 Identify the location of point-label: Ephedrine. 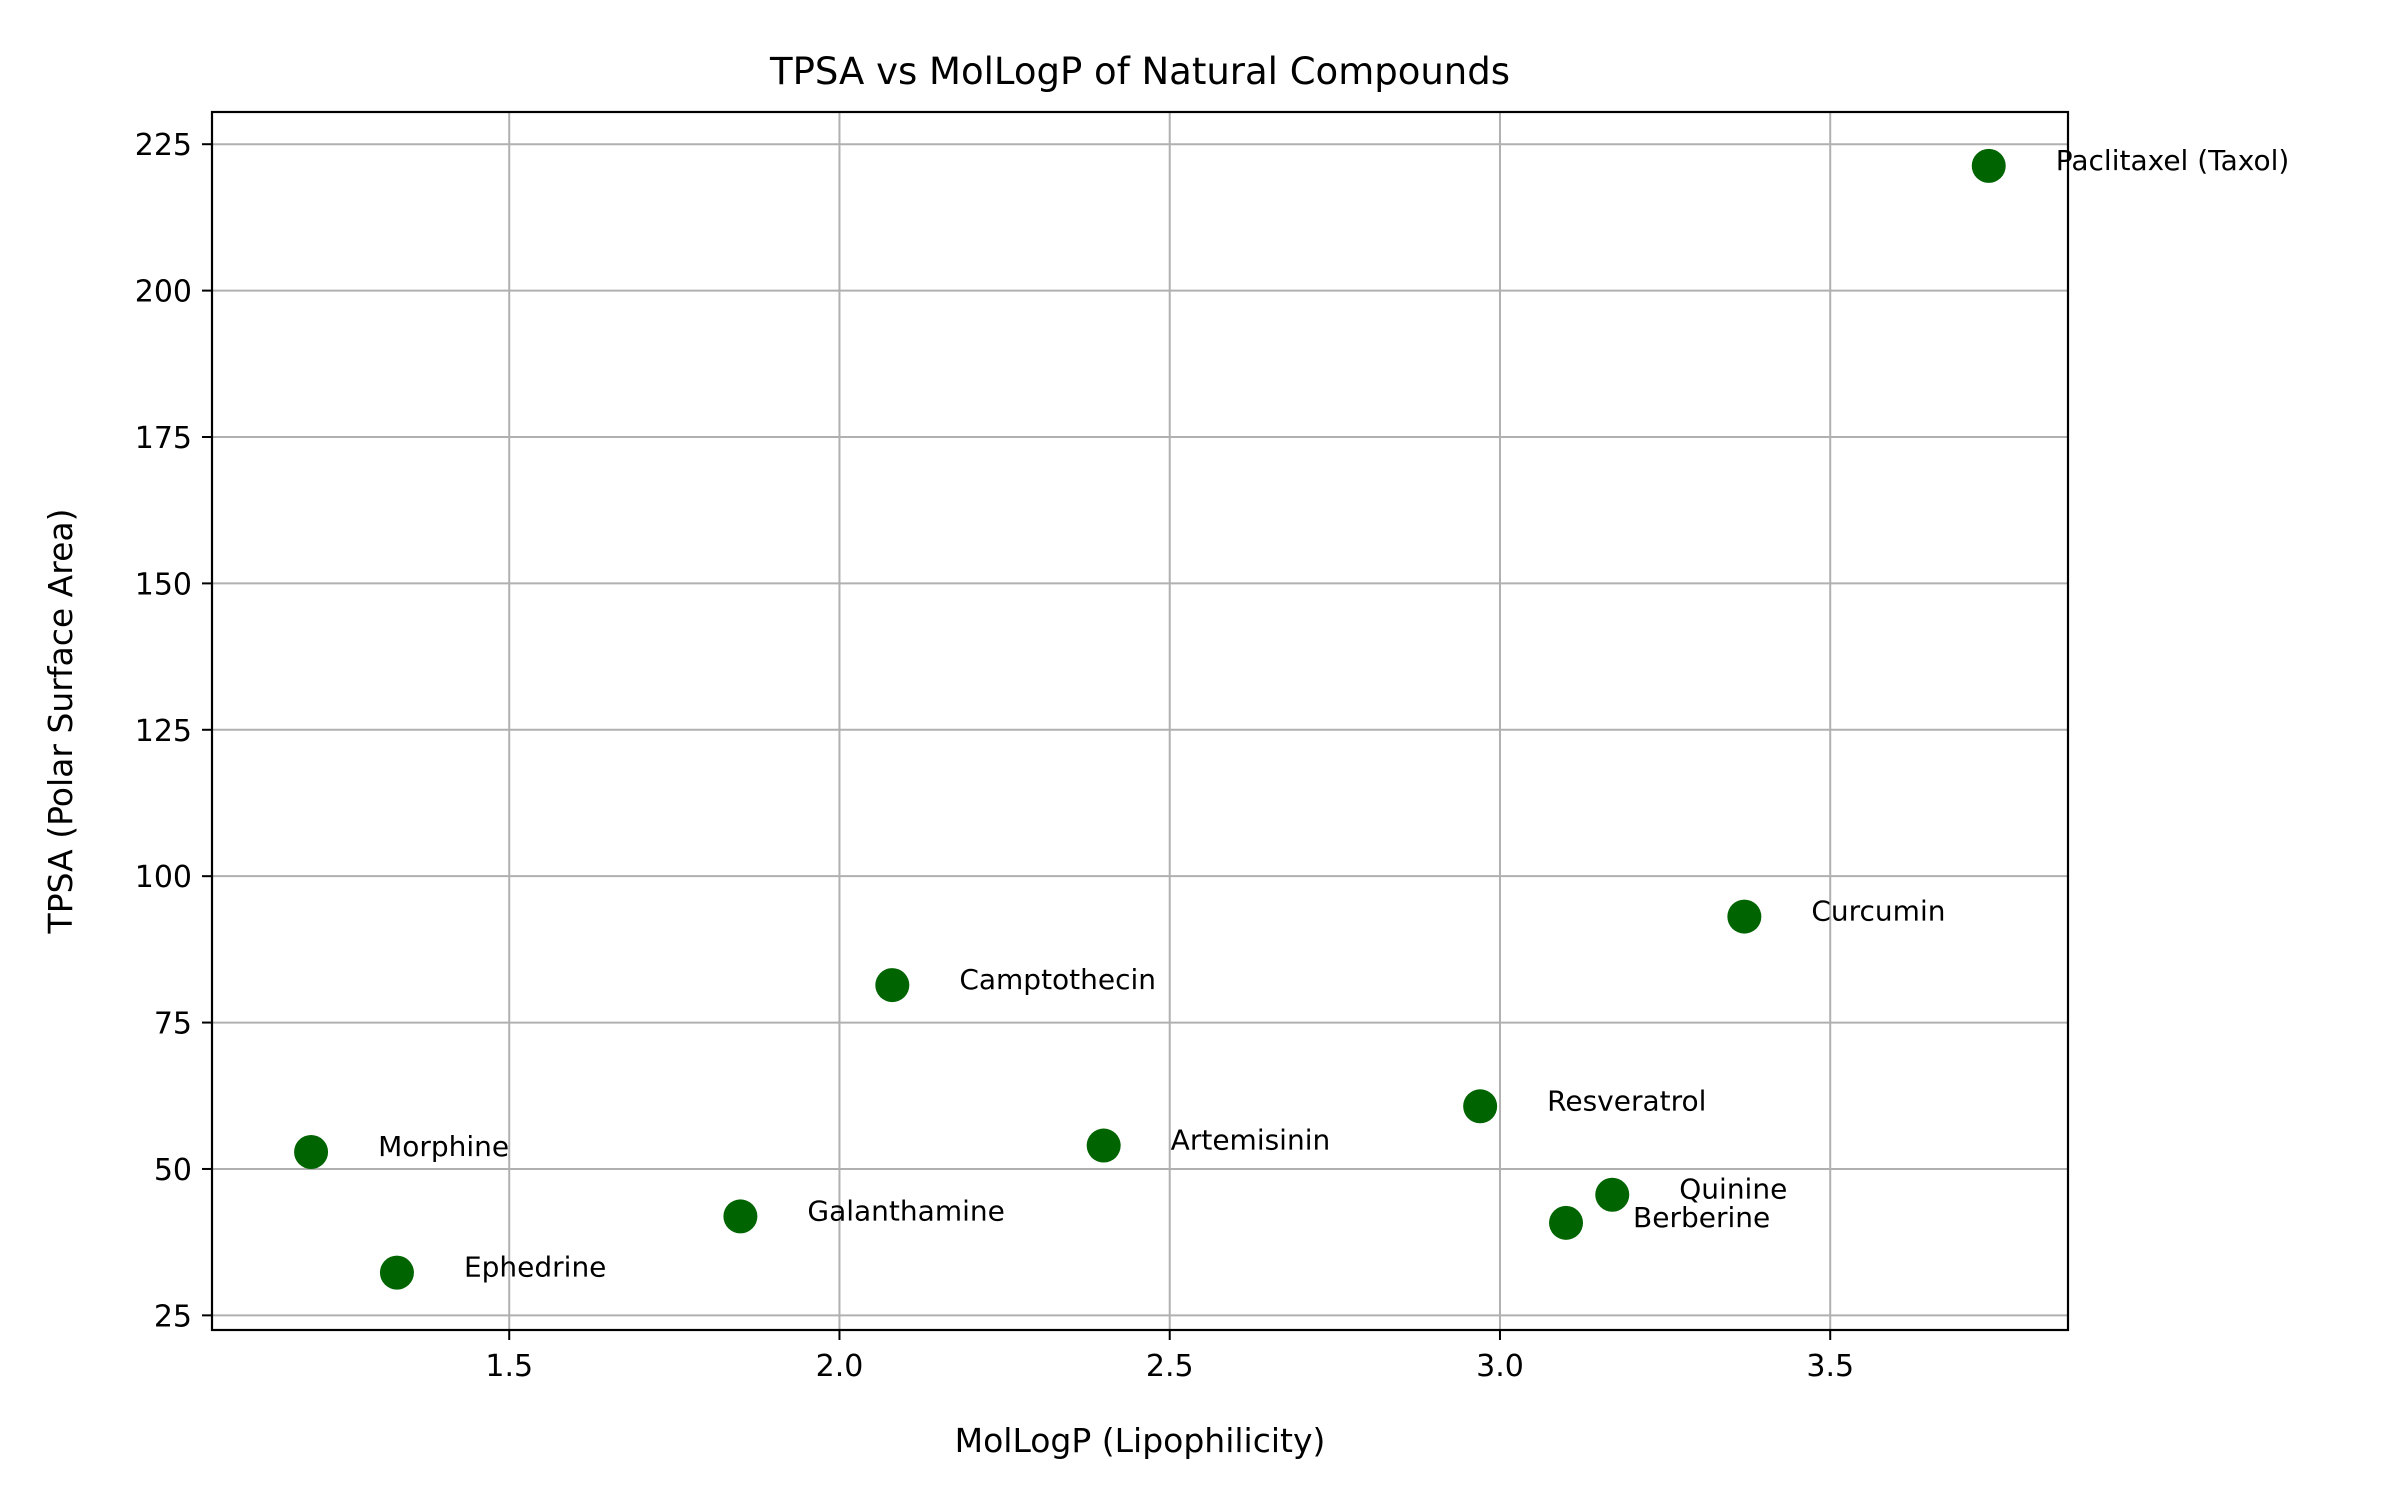
(535, 1267).